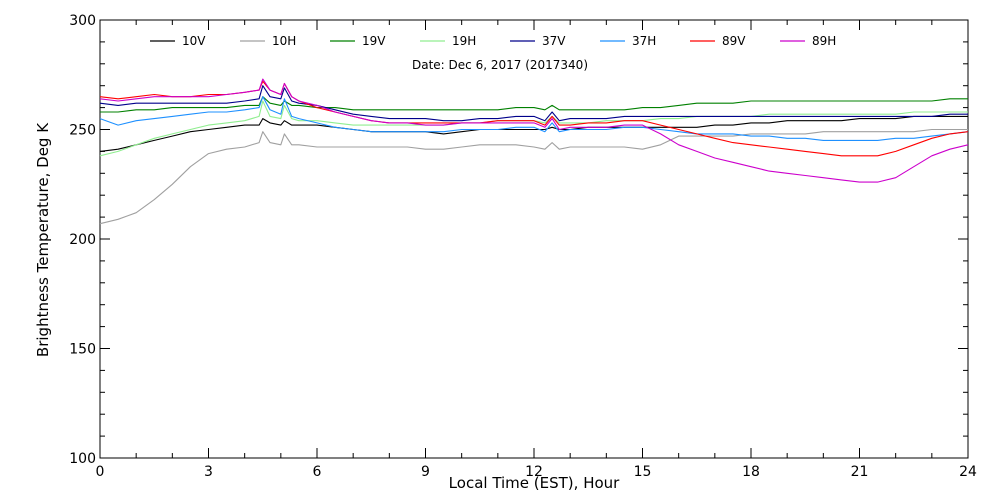 This screenshot has width=1000, height=500. Describe the element at coordinates (533, 133) in the screenshot. I see `series-line-10v` at that location.